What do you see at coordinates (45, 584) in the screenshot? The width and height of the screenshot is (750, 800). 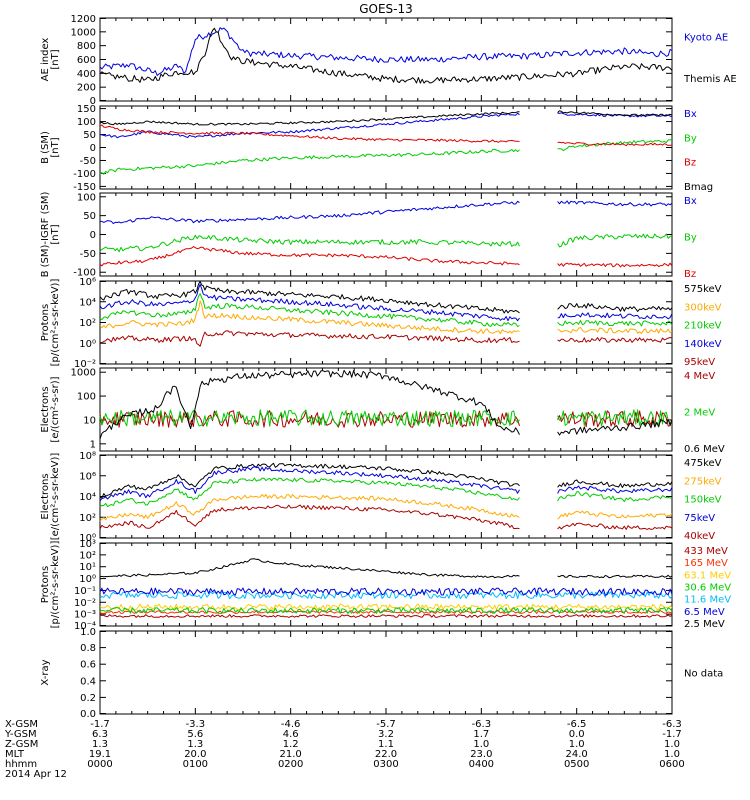 I see `y-axis-label: Protons` at bounding box center [45, 584].